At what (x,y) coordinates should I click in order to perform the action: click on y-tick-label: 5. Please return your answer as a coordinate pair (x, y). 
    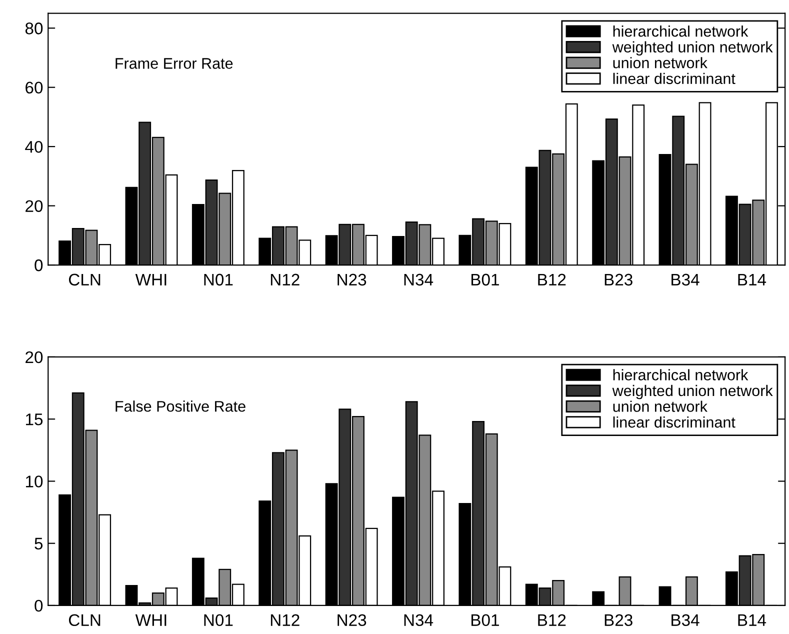
    Looking at the image, I should click on (38, 544).